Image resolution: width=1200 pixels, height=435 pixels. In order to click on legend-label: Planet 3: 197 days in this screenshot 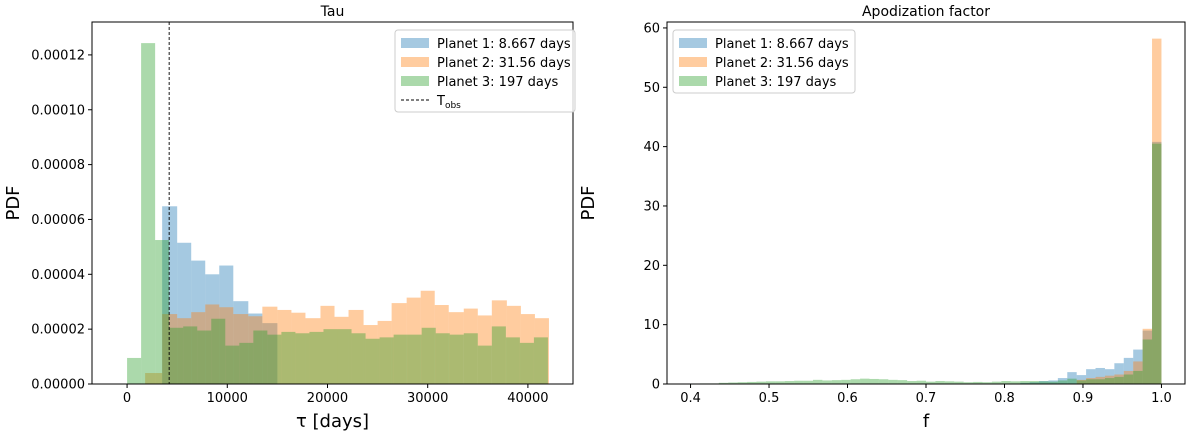, I will do `click(498, 82)`.